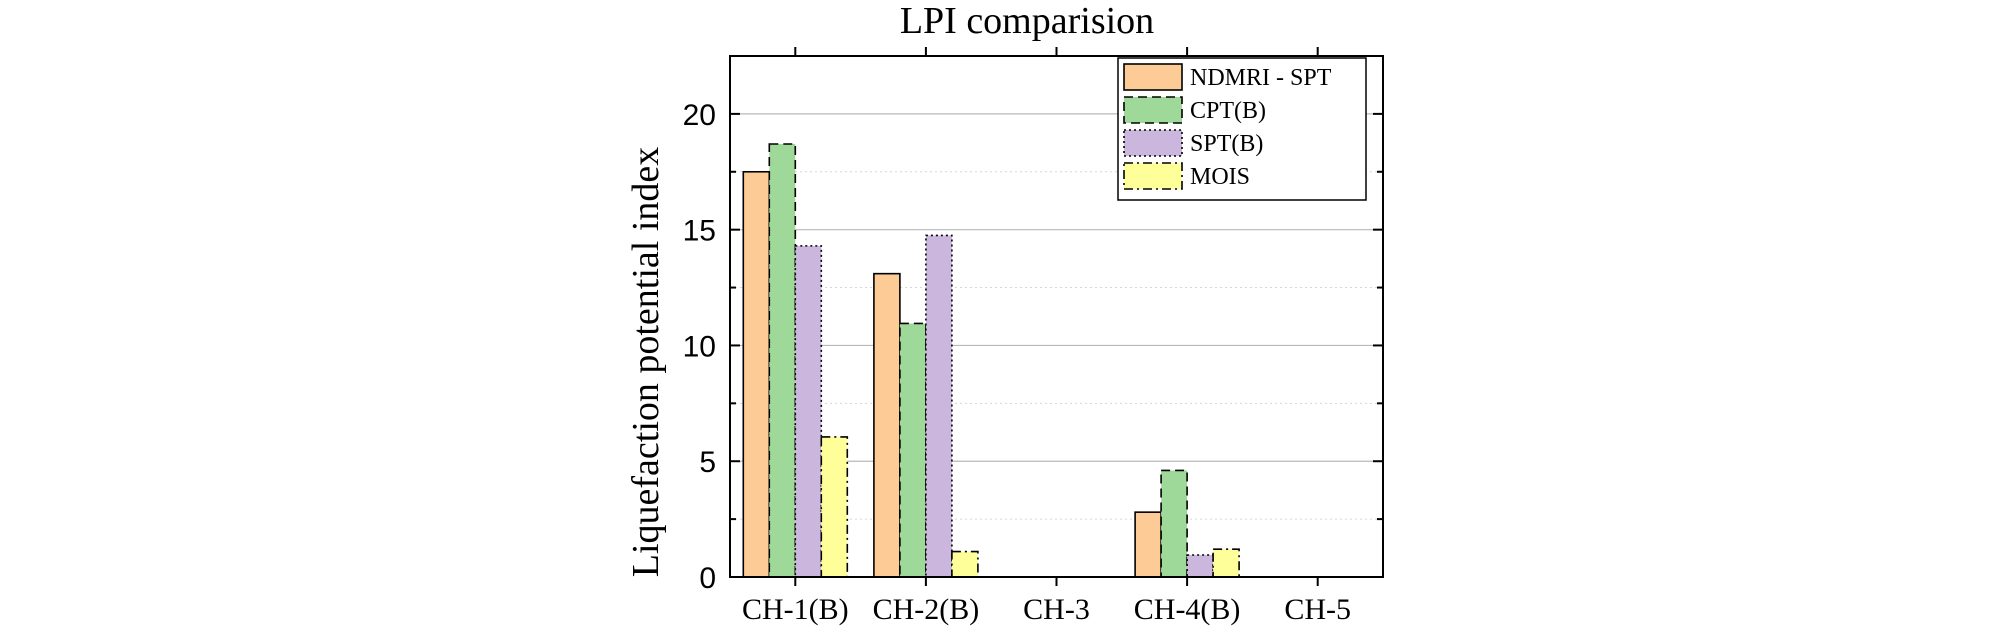 This screenshot has width=2008, height=630. I want to click on y-tick-label: 5, so click(707, 462).